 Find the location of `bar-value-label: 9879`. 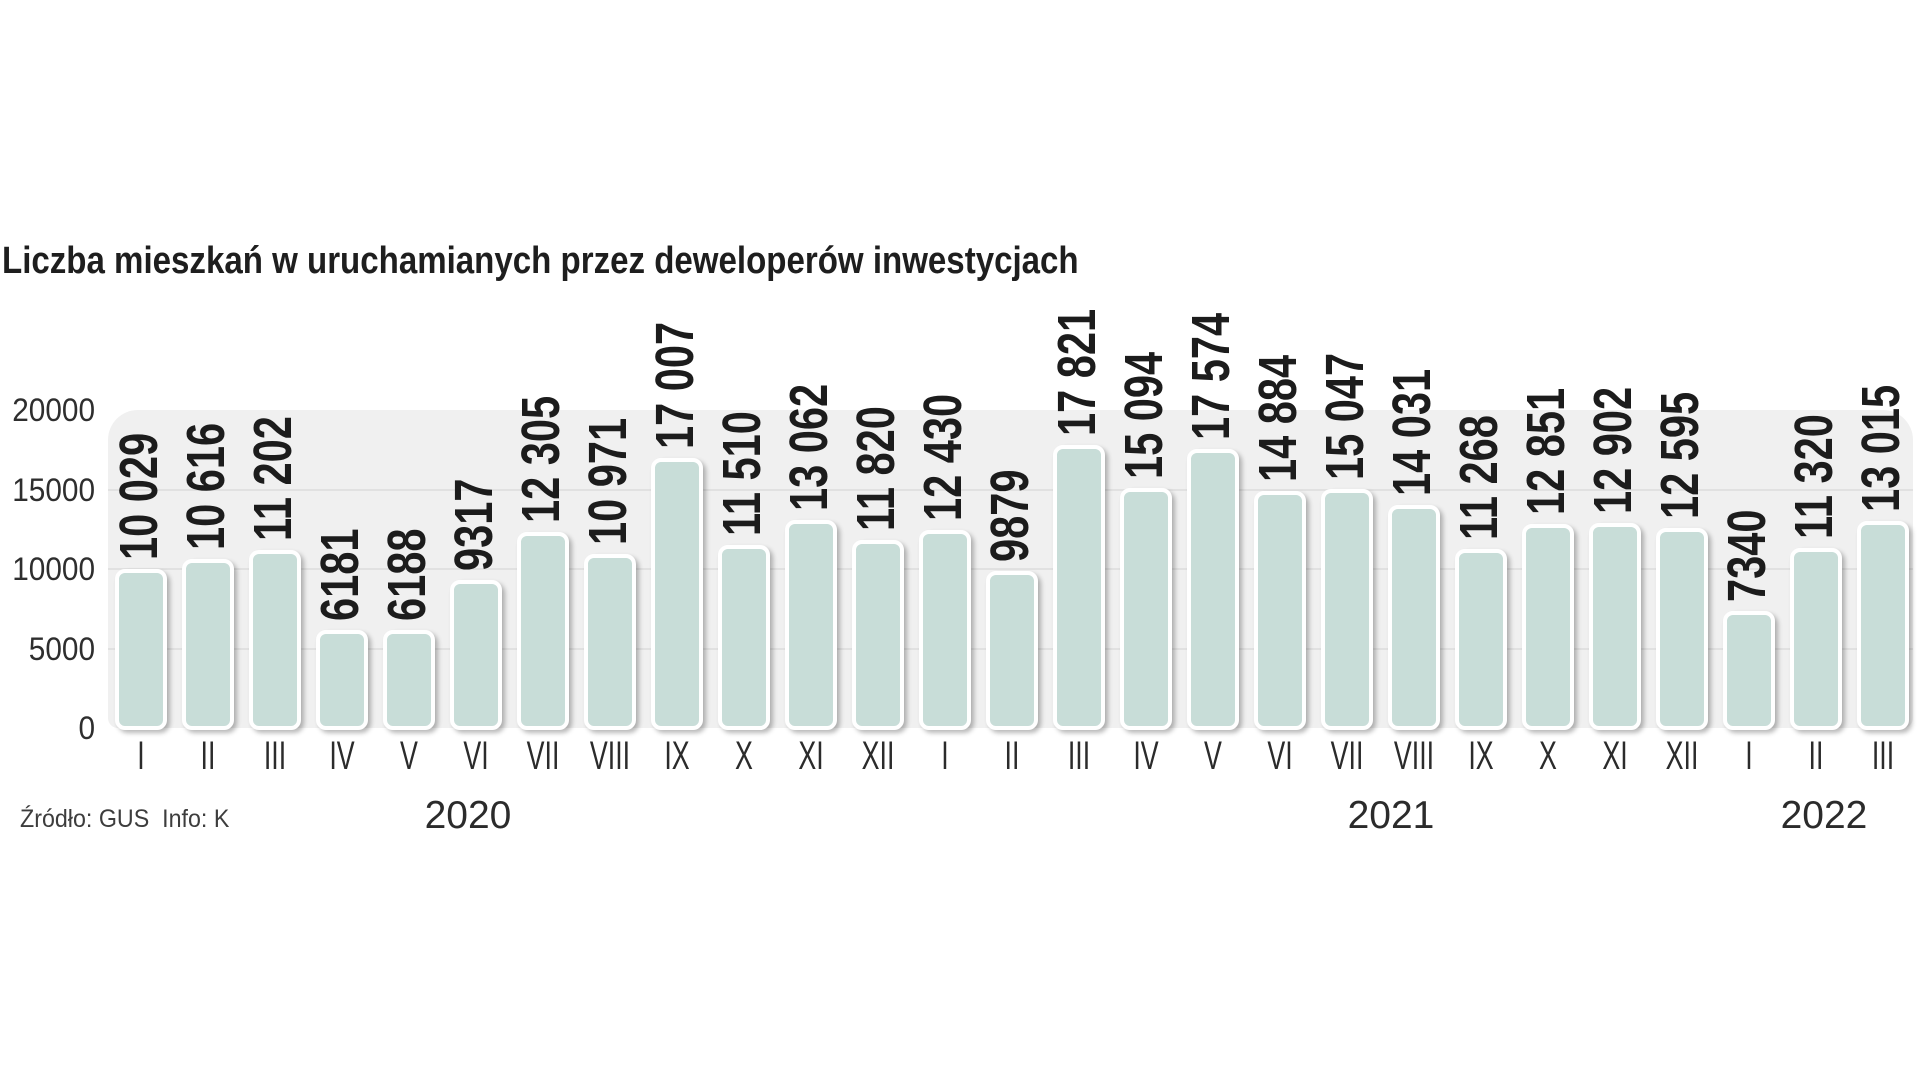

bar-value-label: 9879 is located at coordinates (1010, 515).